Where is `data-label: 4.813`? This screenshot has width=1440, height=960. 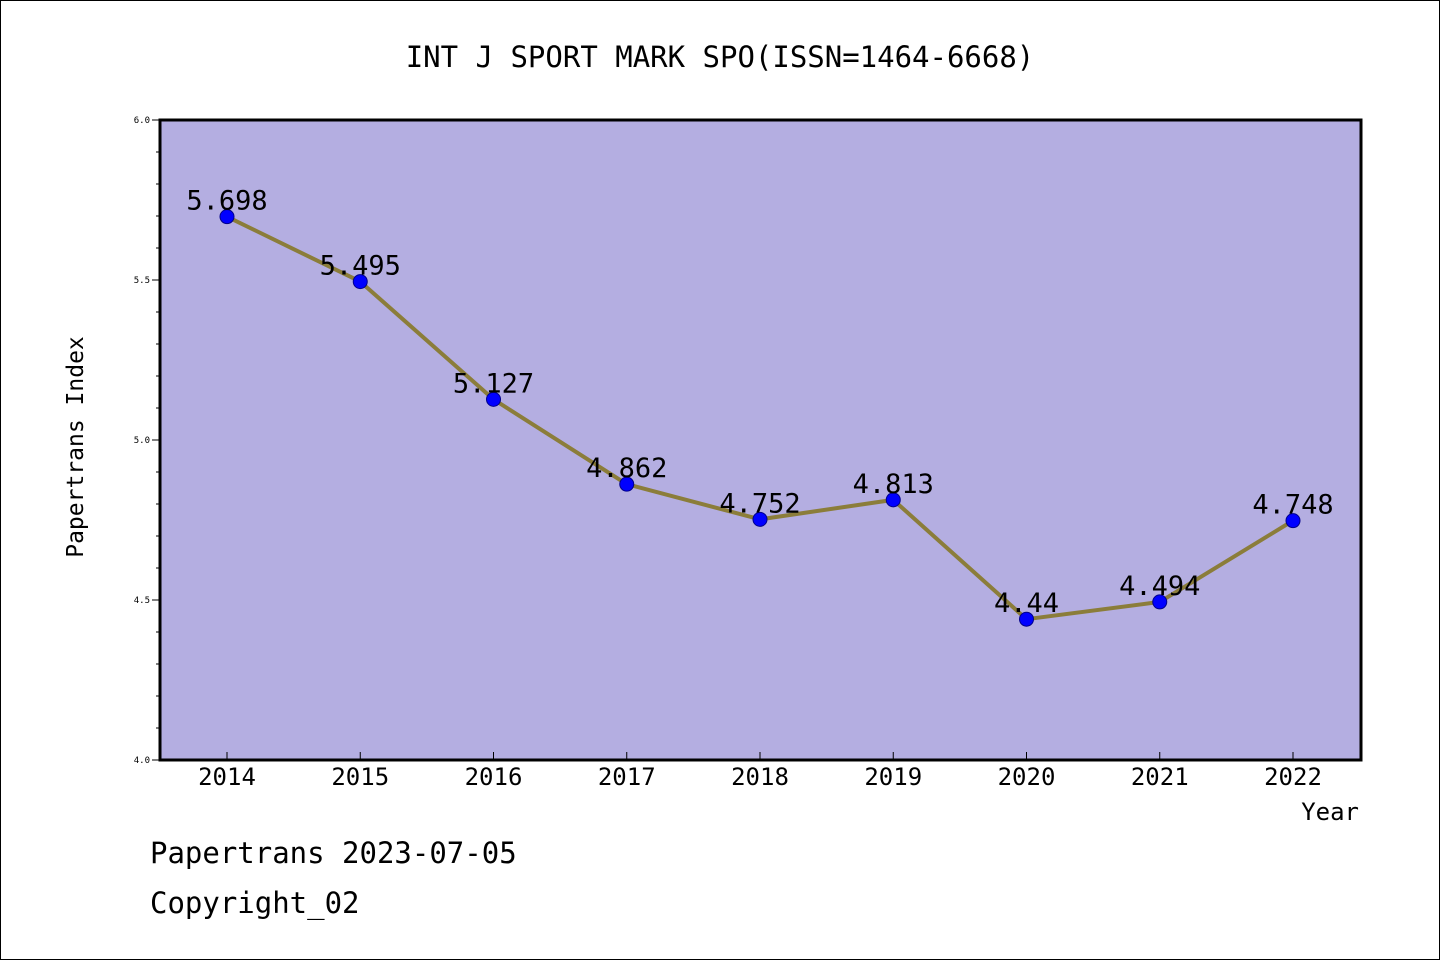 data-label: 4.813 is located at coordinates (893, 484).